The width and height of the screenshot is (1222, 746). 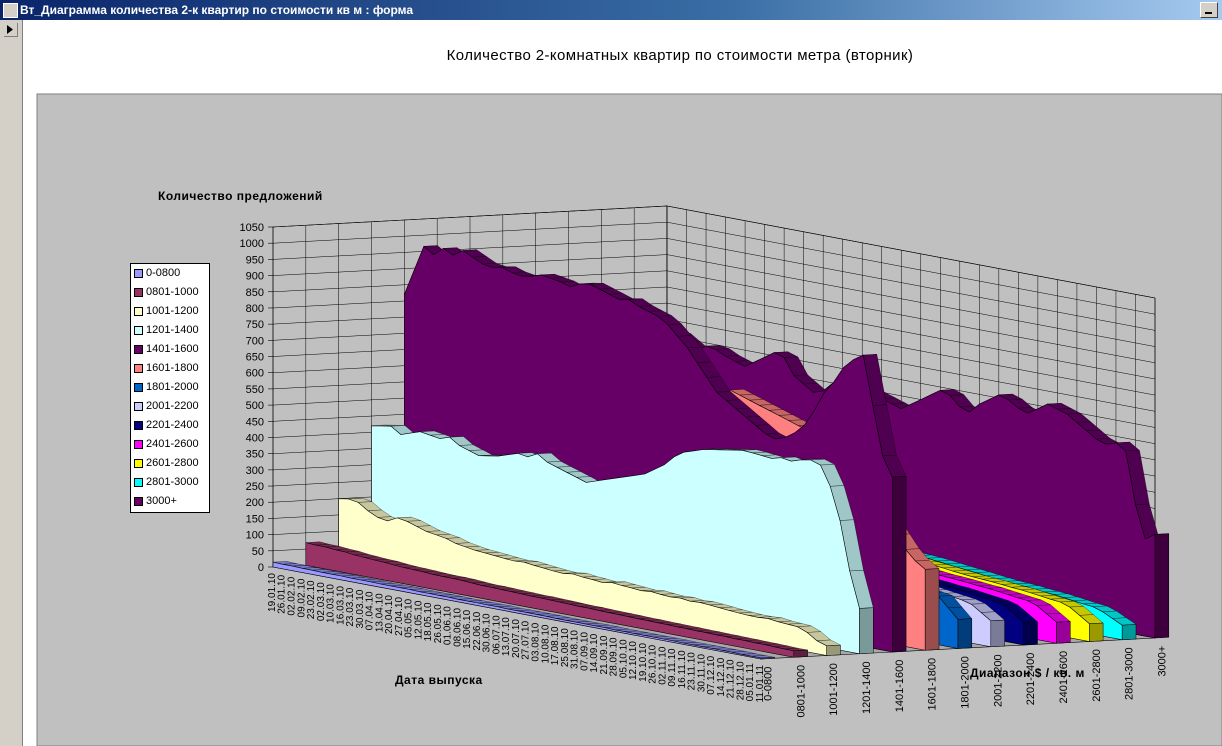 I want to click on x-tick-label: 10.03.10, so click(x=331, y=603).